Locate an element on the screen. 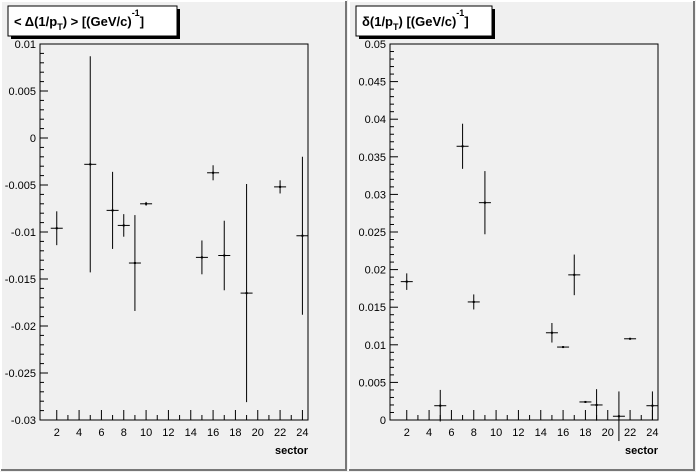 Image resolution: width=696 pixels, height=472 pixels. y-tick-label: 0.05 is located at coordinates (375, 45).